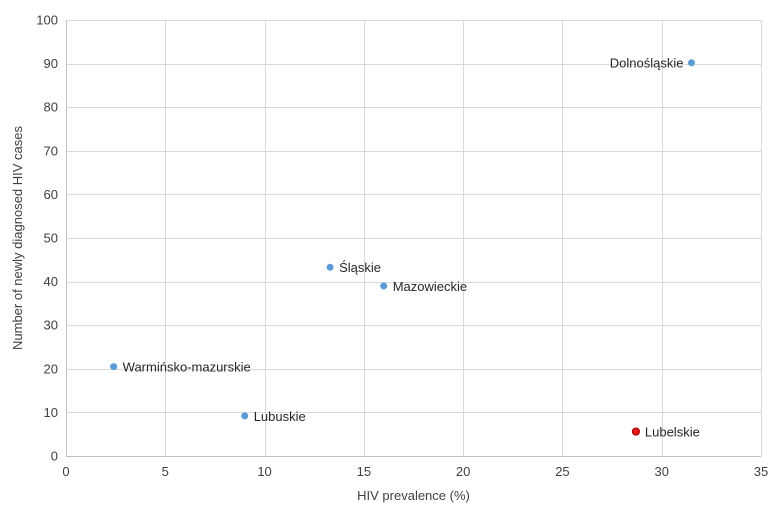 The image size is (769, 505). What do you see at coordinates (672, 432) in the screenshot?
I see `data-point-label: Lubelskie` at bounding box center [672, 432].